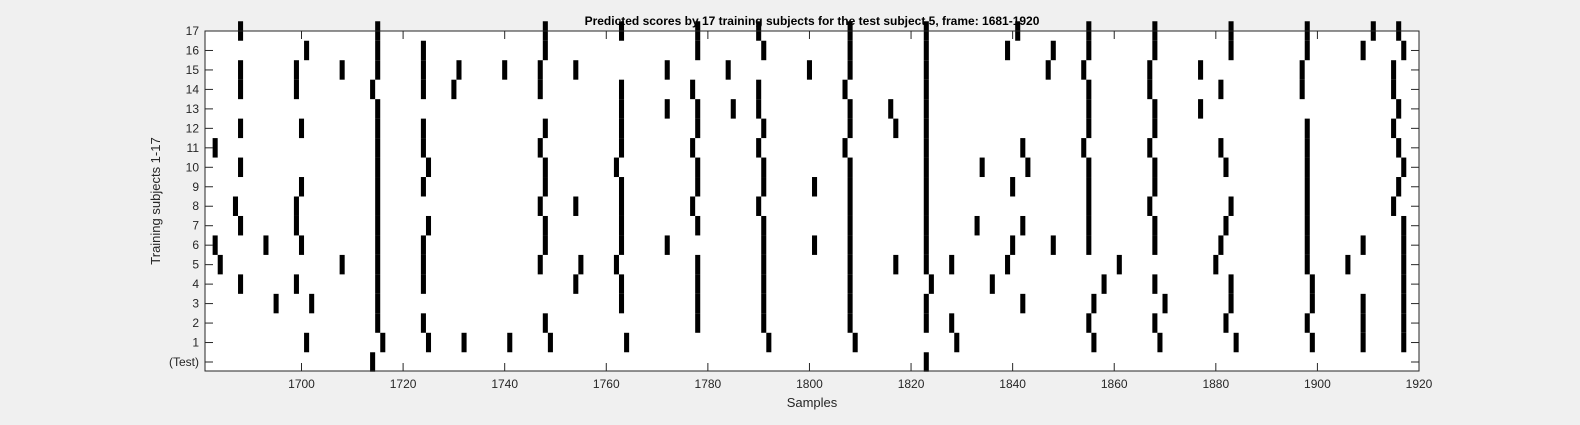 The height and width of the screenshot is (425, 1580). Describe the element at coordinates (809, 384) in the screenshot. I see `x-tick-label: 1800` at that location.